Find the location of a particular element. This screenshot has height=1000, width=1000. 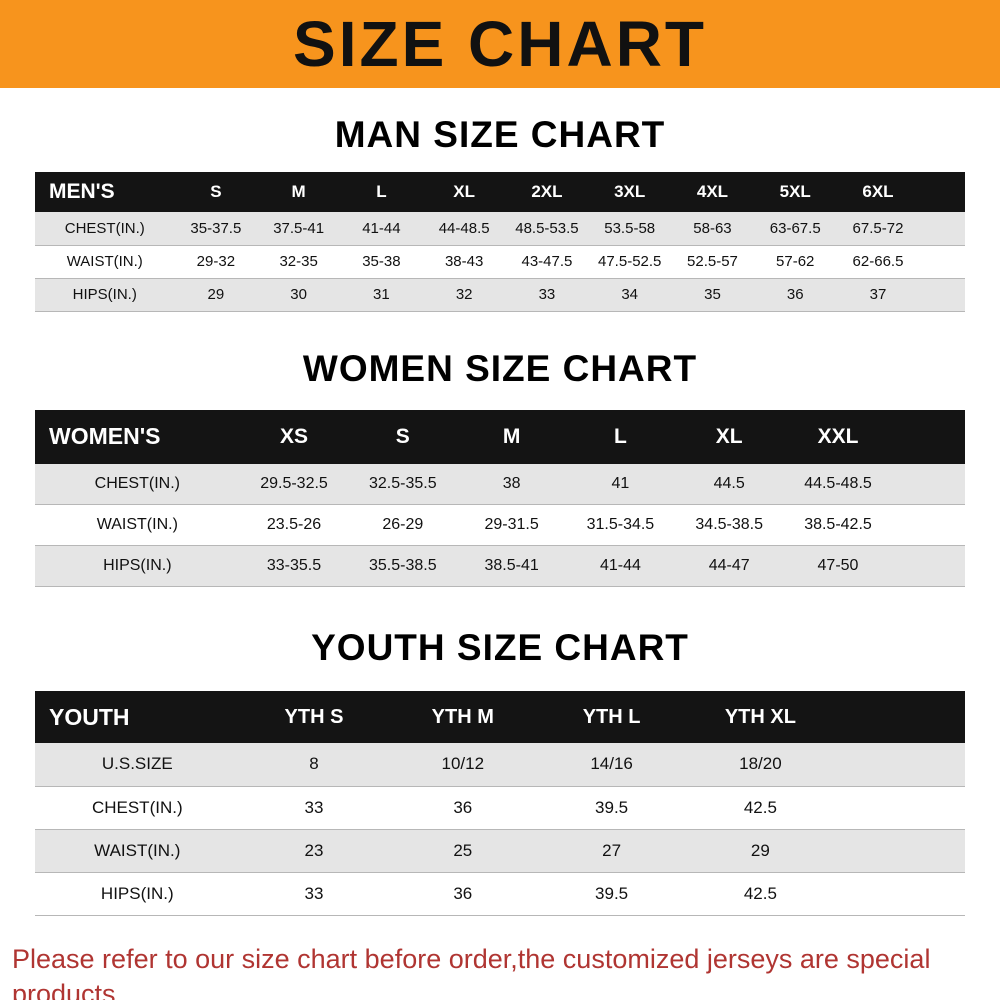

size-value: 48.5-53.5 is located at coordinates (547, 229).